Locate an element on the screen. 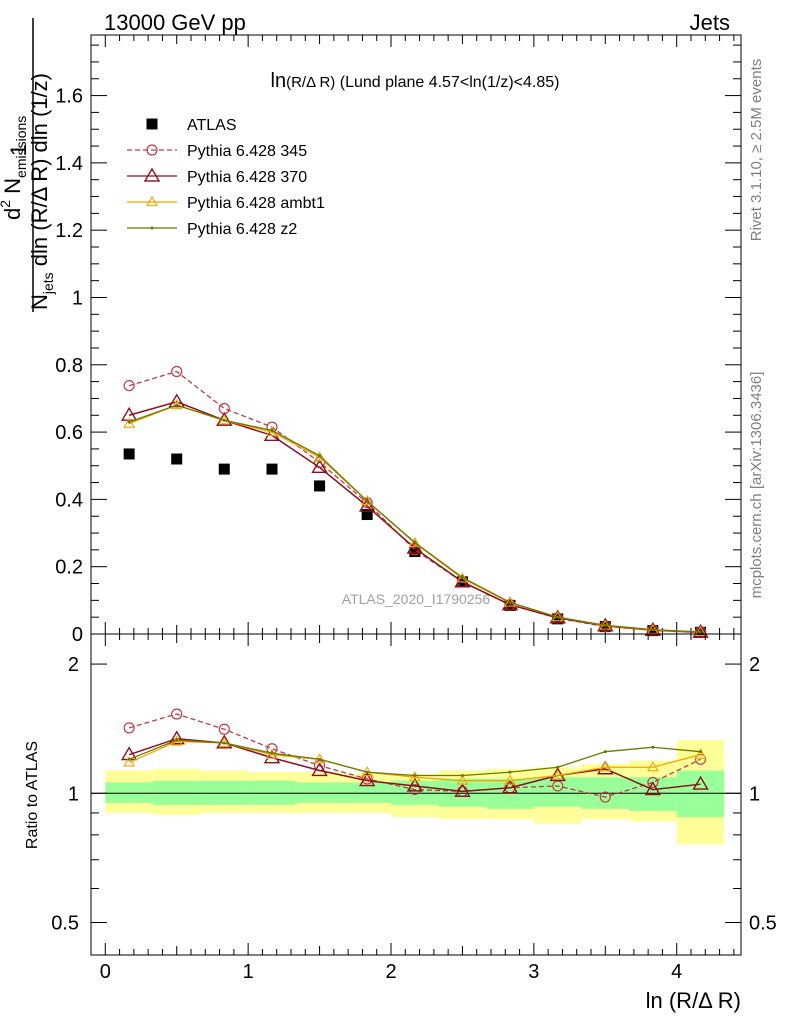 The height and width of the screenshot is (1024, 786). legend-item: Pythia 6.428 370 is located at coordinates (217, 176).